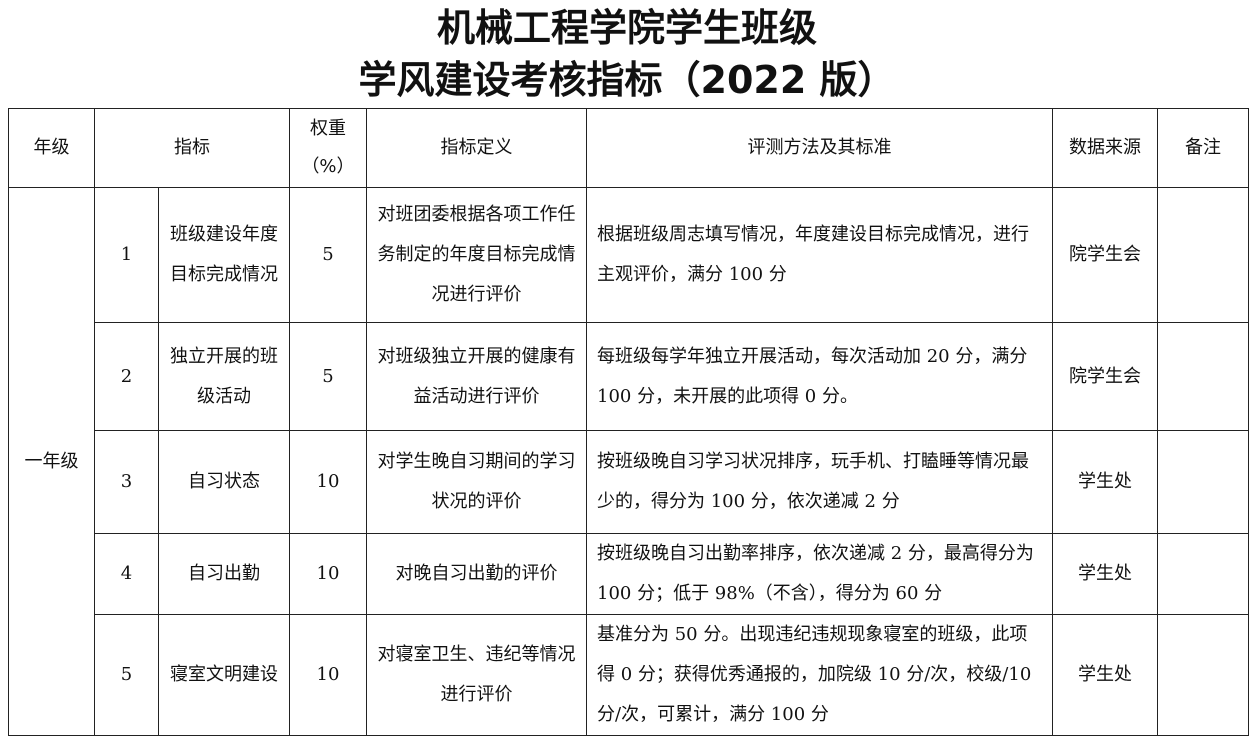  What do you see at coordinates (1105, 148) in the screenshot?
I see `header-source: 数据来源` at bounding box center [1105, 148].